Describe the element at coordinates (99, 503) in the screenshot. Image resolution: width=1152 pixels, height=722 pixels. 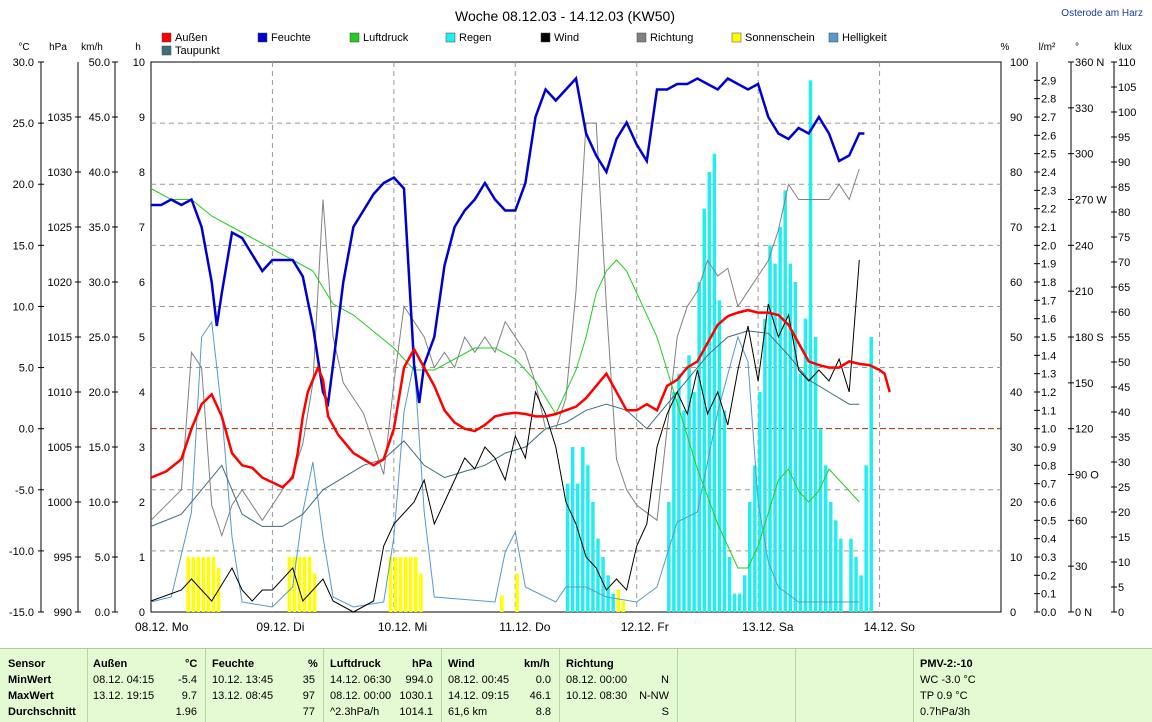
I see `y-tick-label-wind: 10.0` at that location.